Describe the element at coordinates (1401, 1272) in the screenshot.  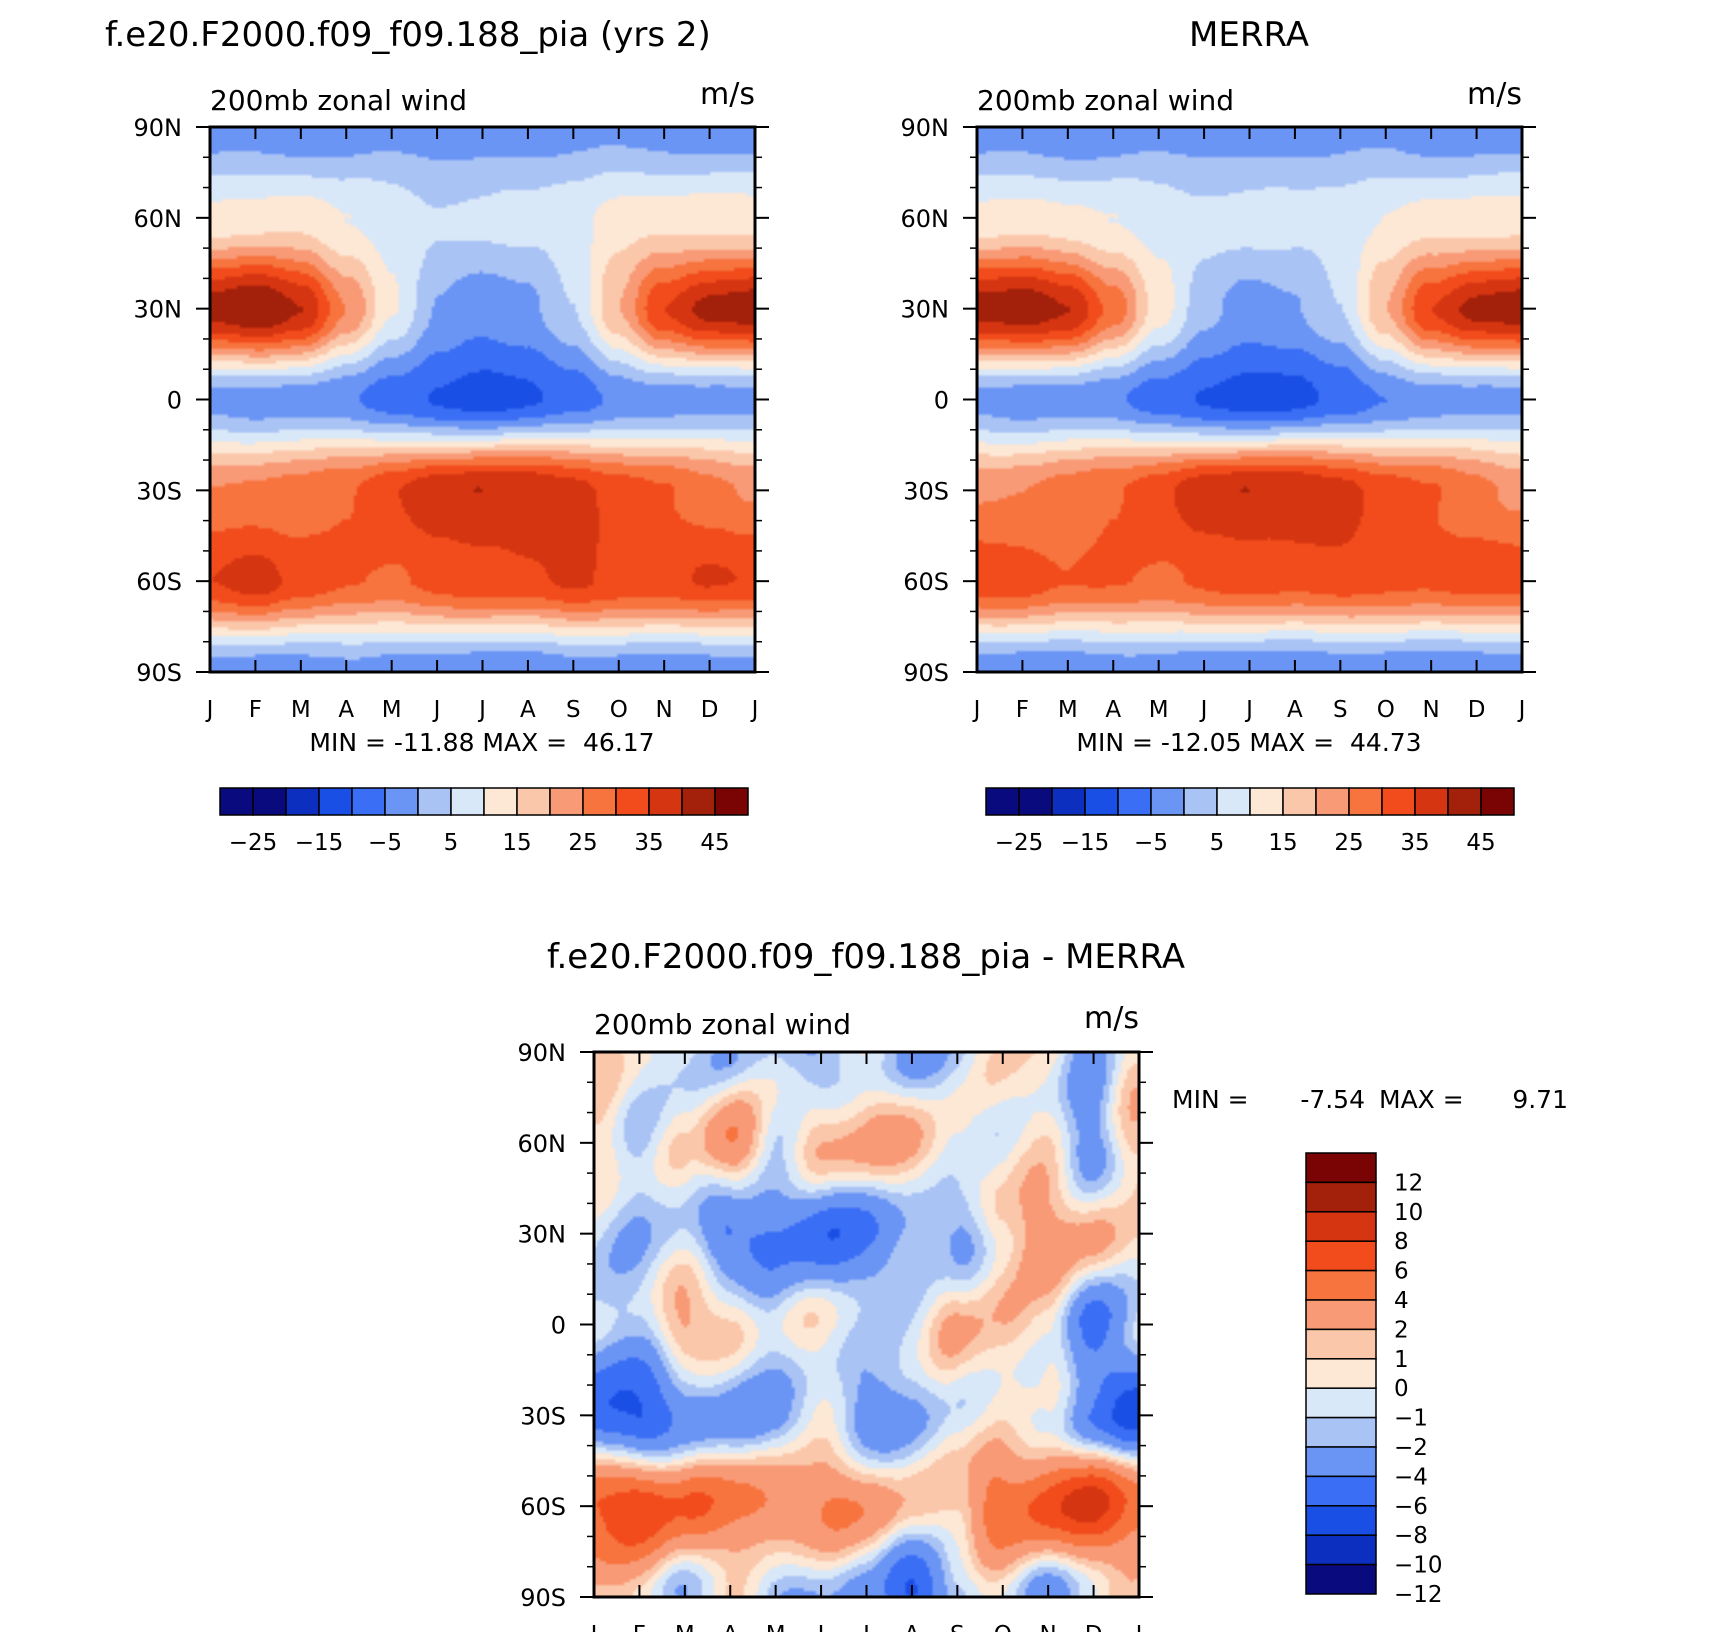
I see `colorbar-label: 6` at that location.